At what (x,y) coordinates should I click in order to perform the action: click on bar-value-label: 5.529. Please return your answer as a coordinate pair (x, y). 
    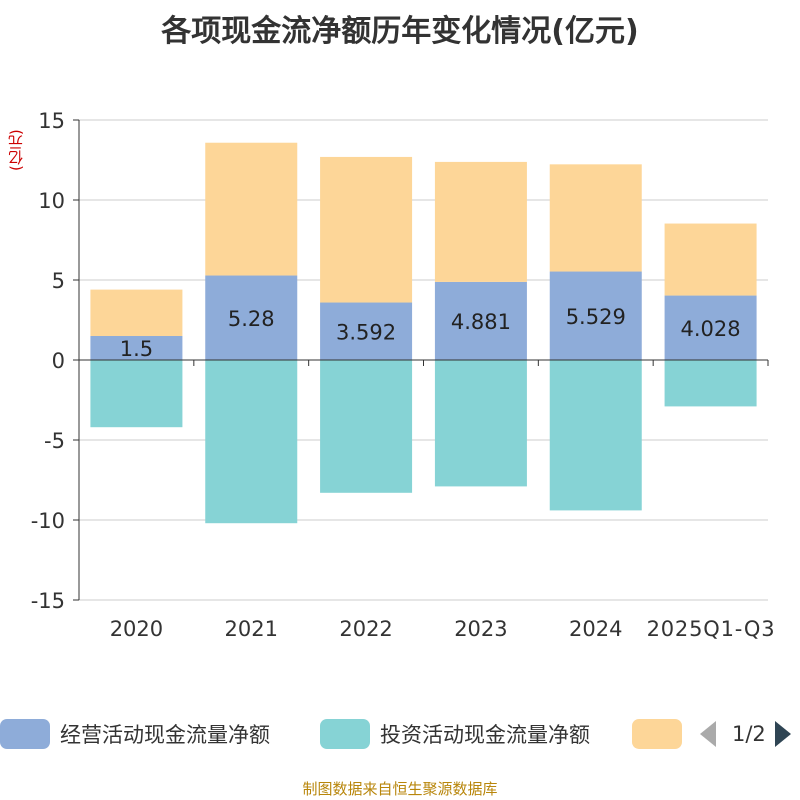
    Looking at the image, I should click on (596, 317).